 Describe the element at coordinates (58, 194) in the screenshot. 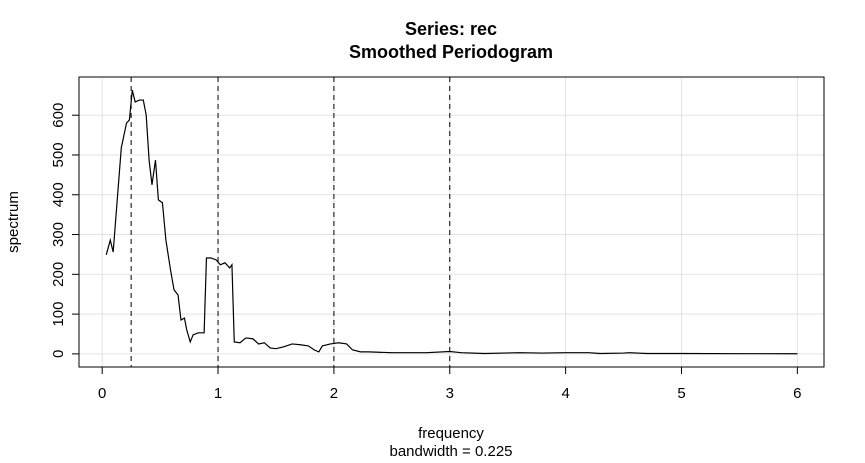

I see `y-tick-label: 400` at that location.